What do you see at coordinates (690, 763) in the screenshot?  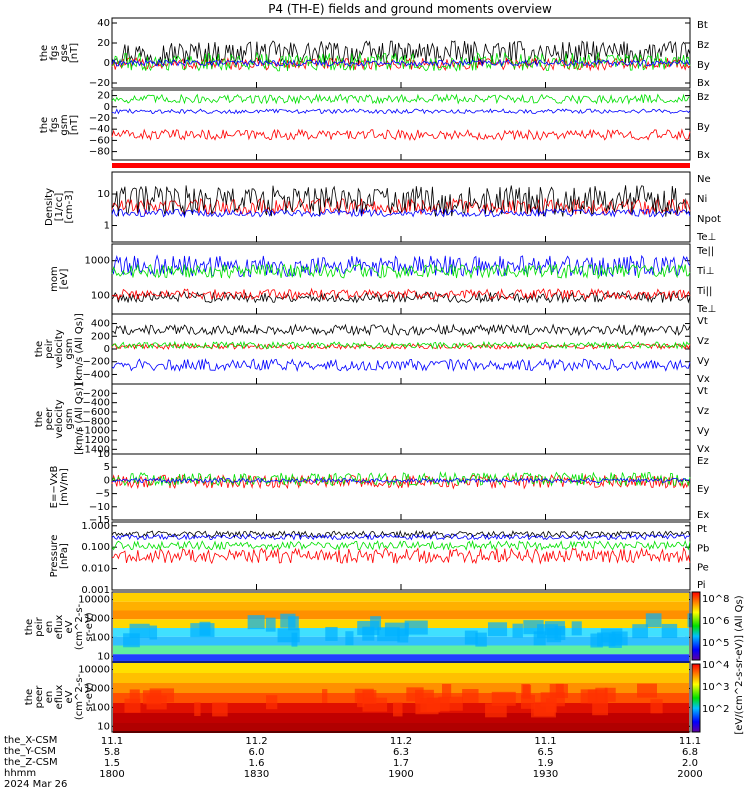 I see `xaxis-value-2-4: 2.0` at bounding box center [690, 763].